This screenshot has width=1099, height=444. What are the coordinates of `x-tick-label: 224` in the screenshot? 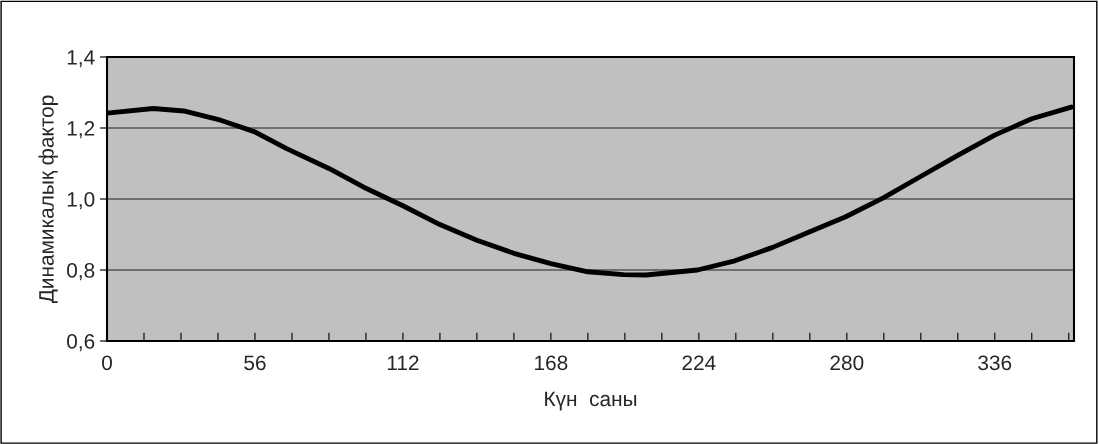 It's located at (699, 362).